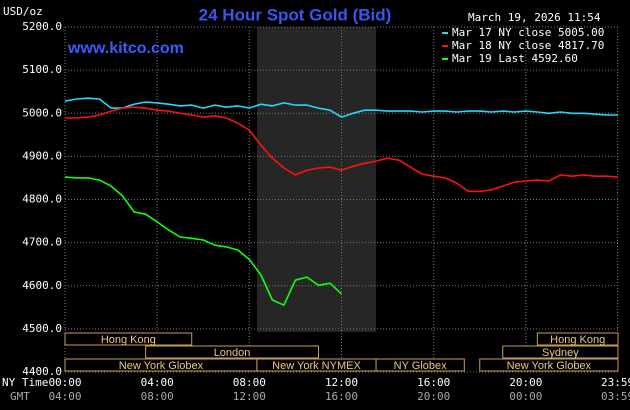 This screenshot has height=410, width=630. I want to click on y-tick-label: 4700.0, so click(42, 242).